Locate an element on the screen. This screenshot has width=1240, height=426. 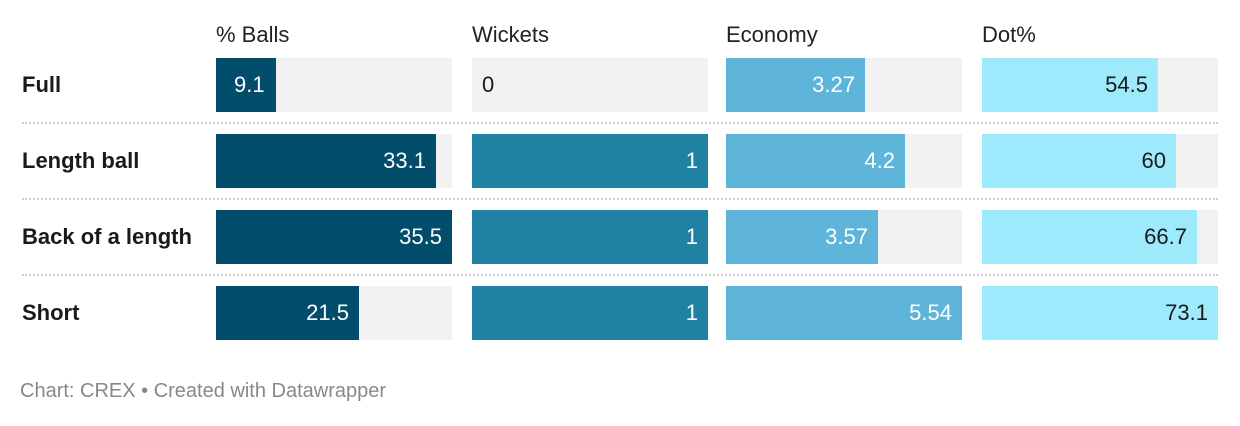
data-label: 60 is located at coordinates (1153, 160).